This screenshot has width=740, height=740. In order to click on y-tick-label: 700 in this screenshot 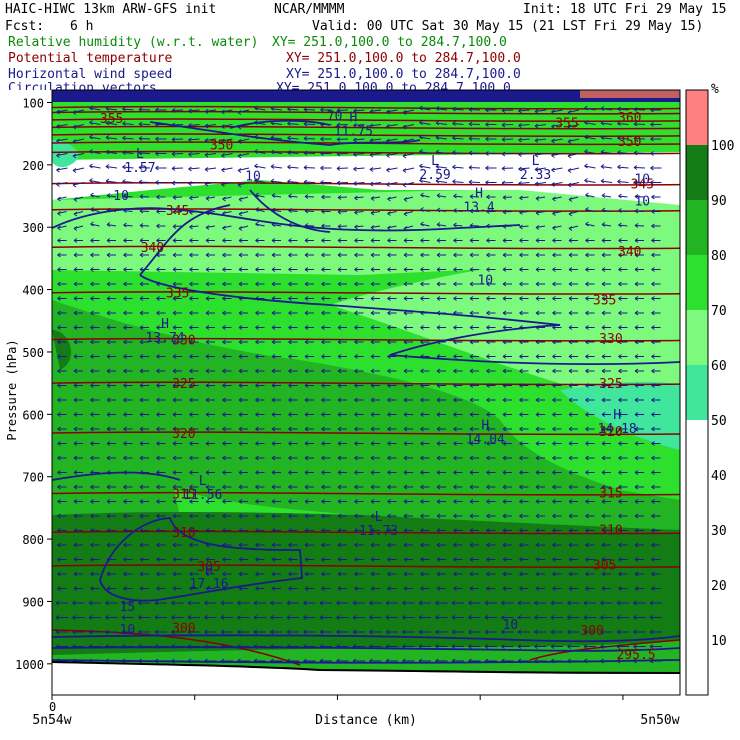, I will do `click(33, 478)`.